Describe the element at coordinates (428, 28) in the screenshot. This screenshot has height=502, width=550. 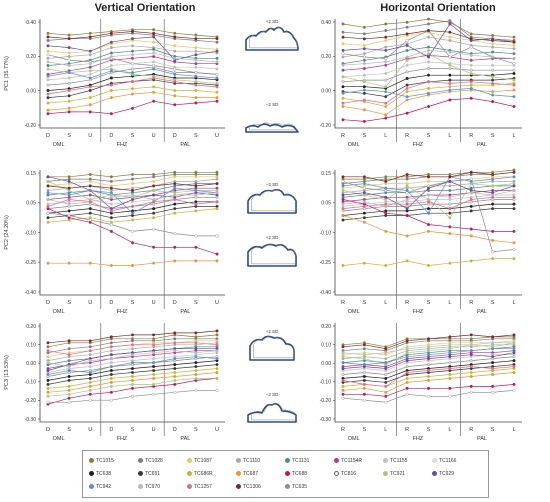
I see `series-line` at that location.